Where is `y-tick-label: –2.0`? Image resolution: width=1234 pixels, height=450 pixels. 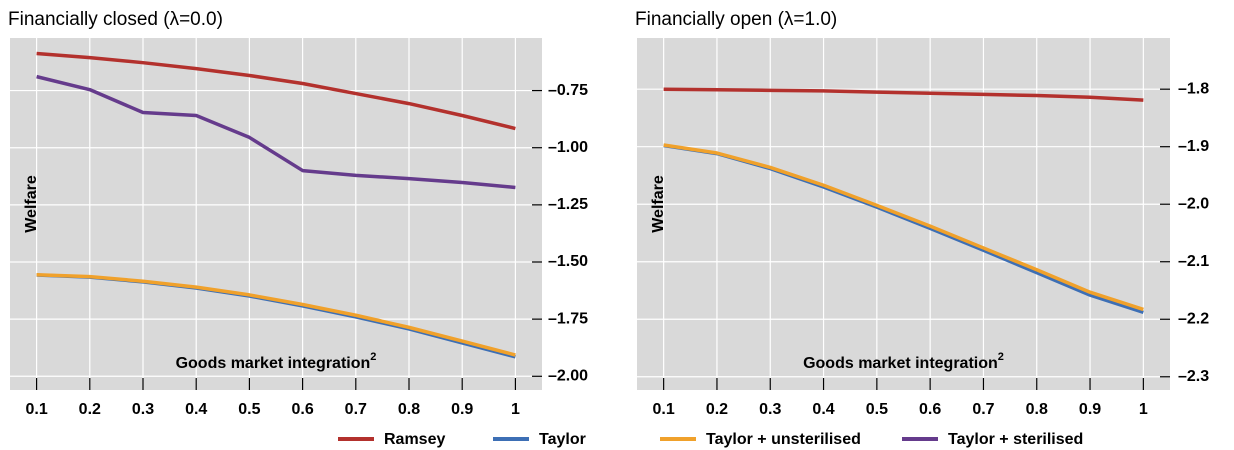
y-tick-label: –2.0 is located at coordinates (1193, 203).